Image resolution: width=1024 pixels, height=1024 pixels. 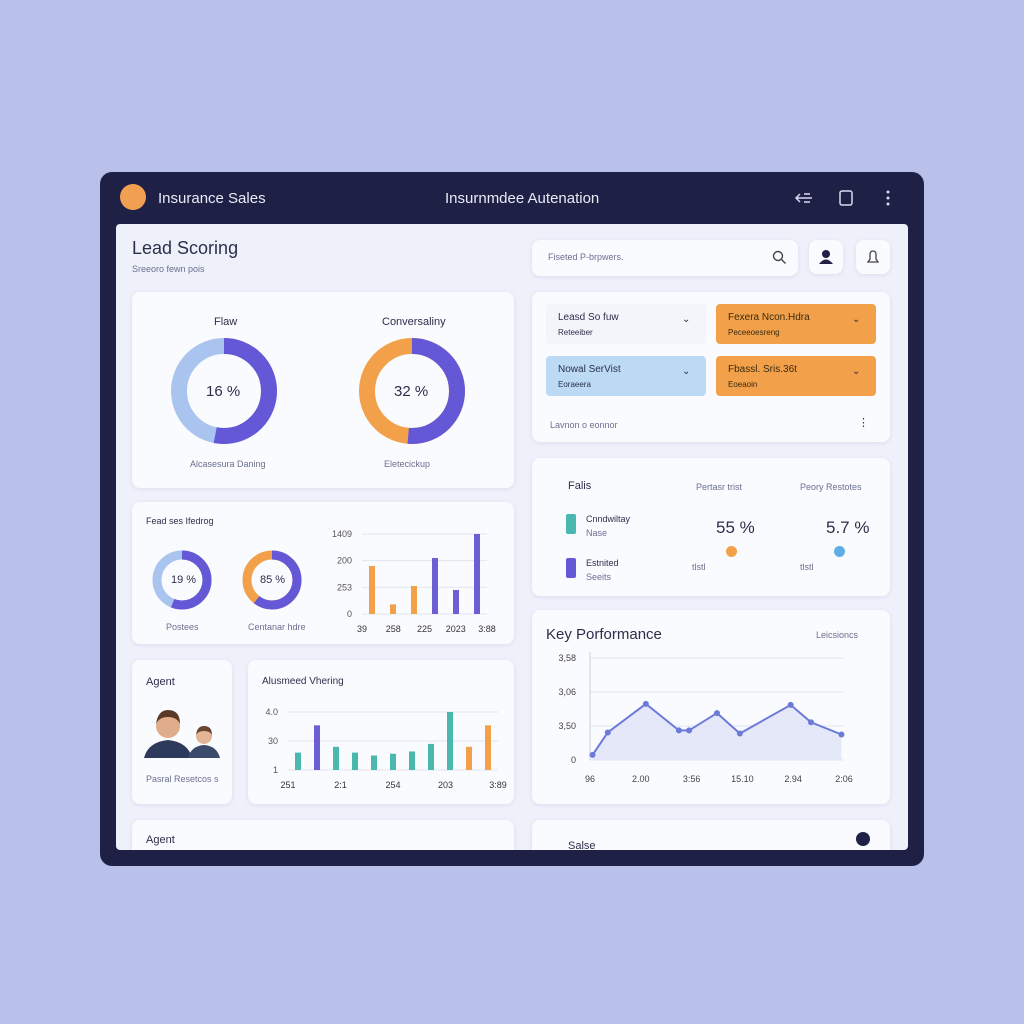 I want to click on user-icon, so click(x=826, y=257).